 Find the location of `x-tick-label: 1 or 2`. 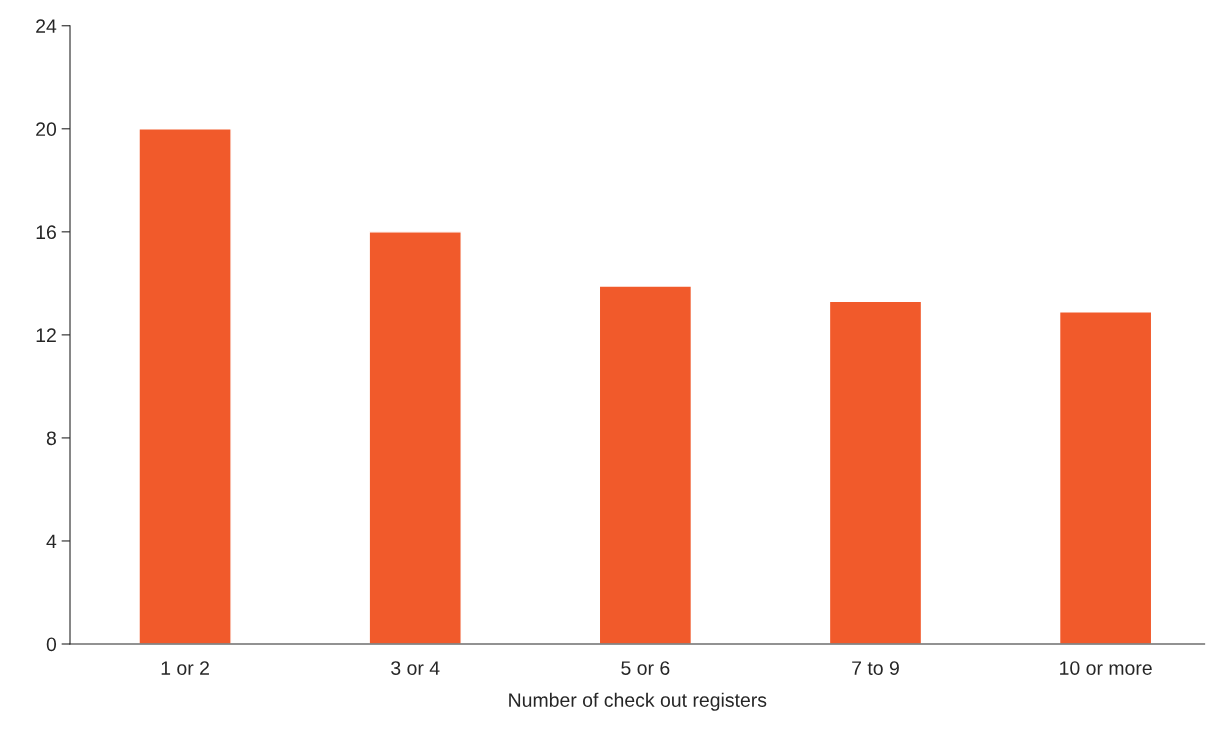

x-tick-label: 1 or 2 is located at coordinates (185, 668).